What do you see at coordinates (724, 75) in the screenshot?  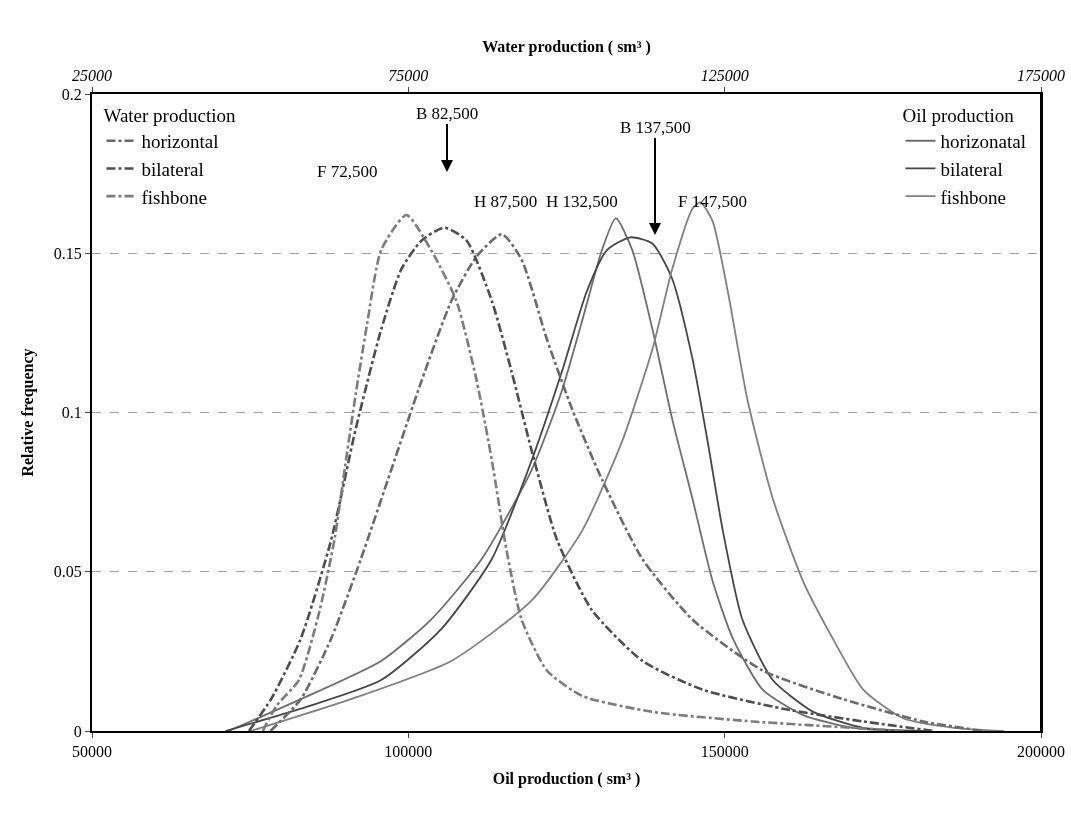 I see `x2-tick-label: 125000` at bounding box center [724, 75].